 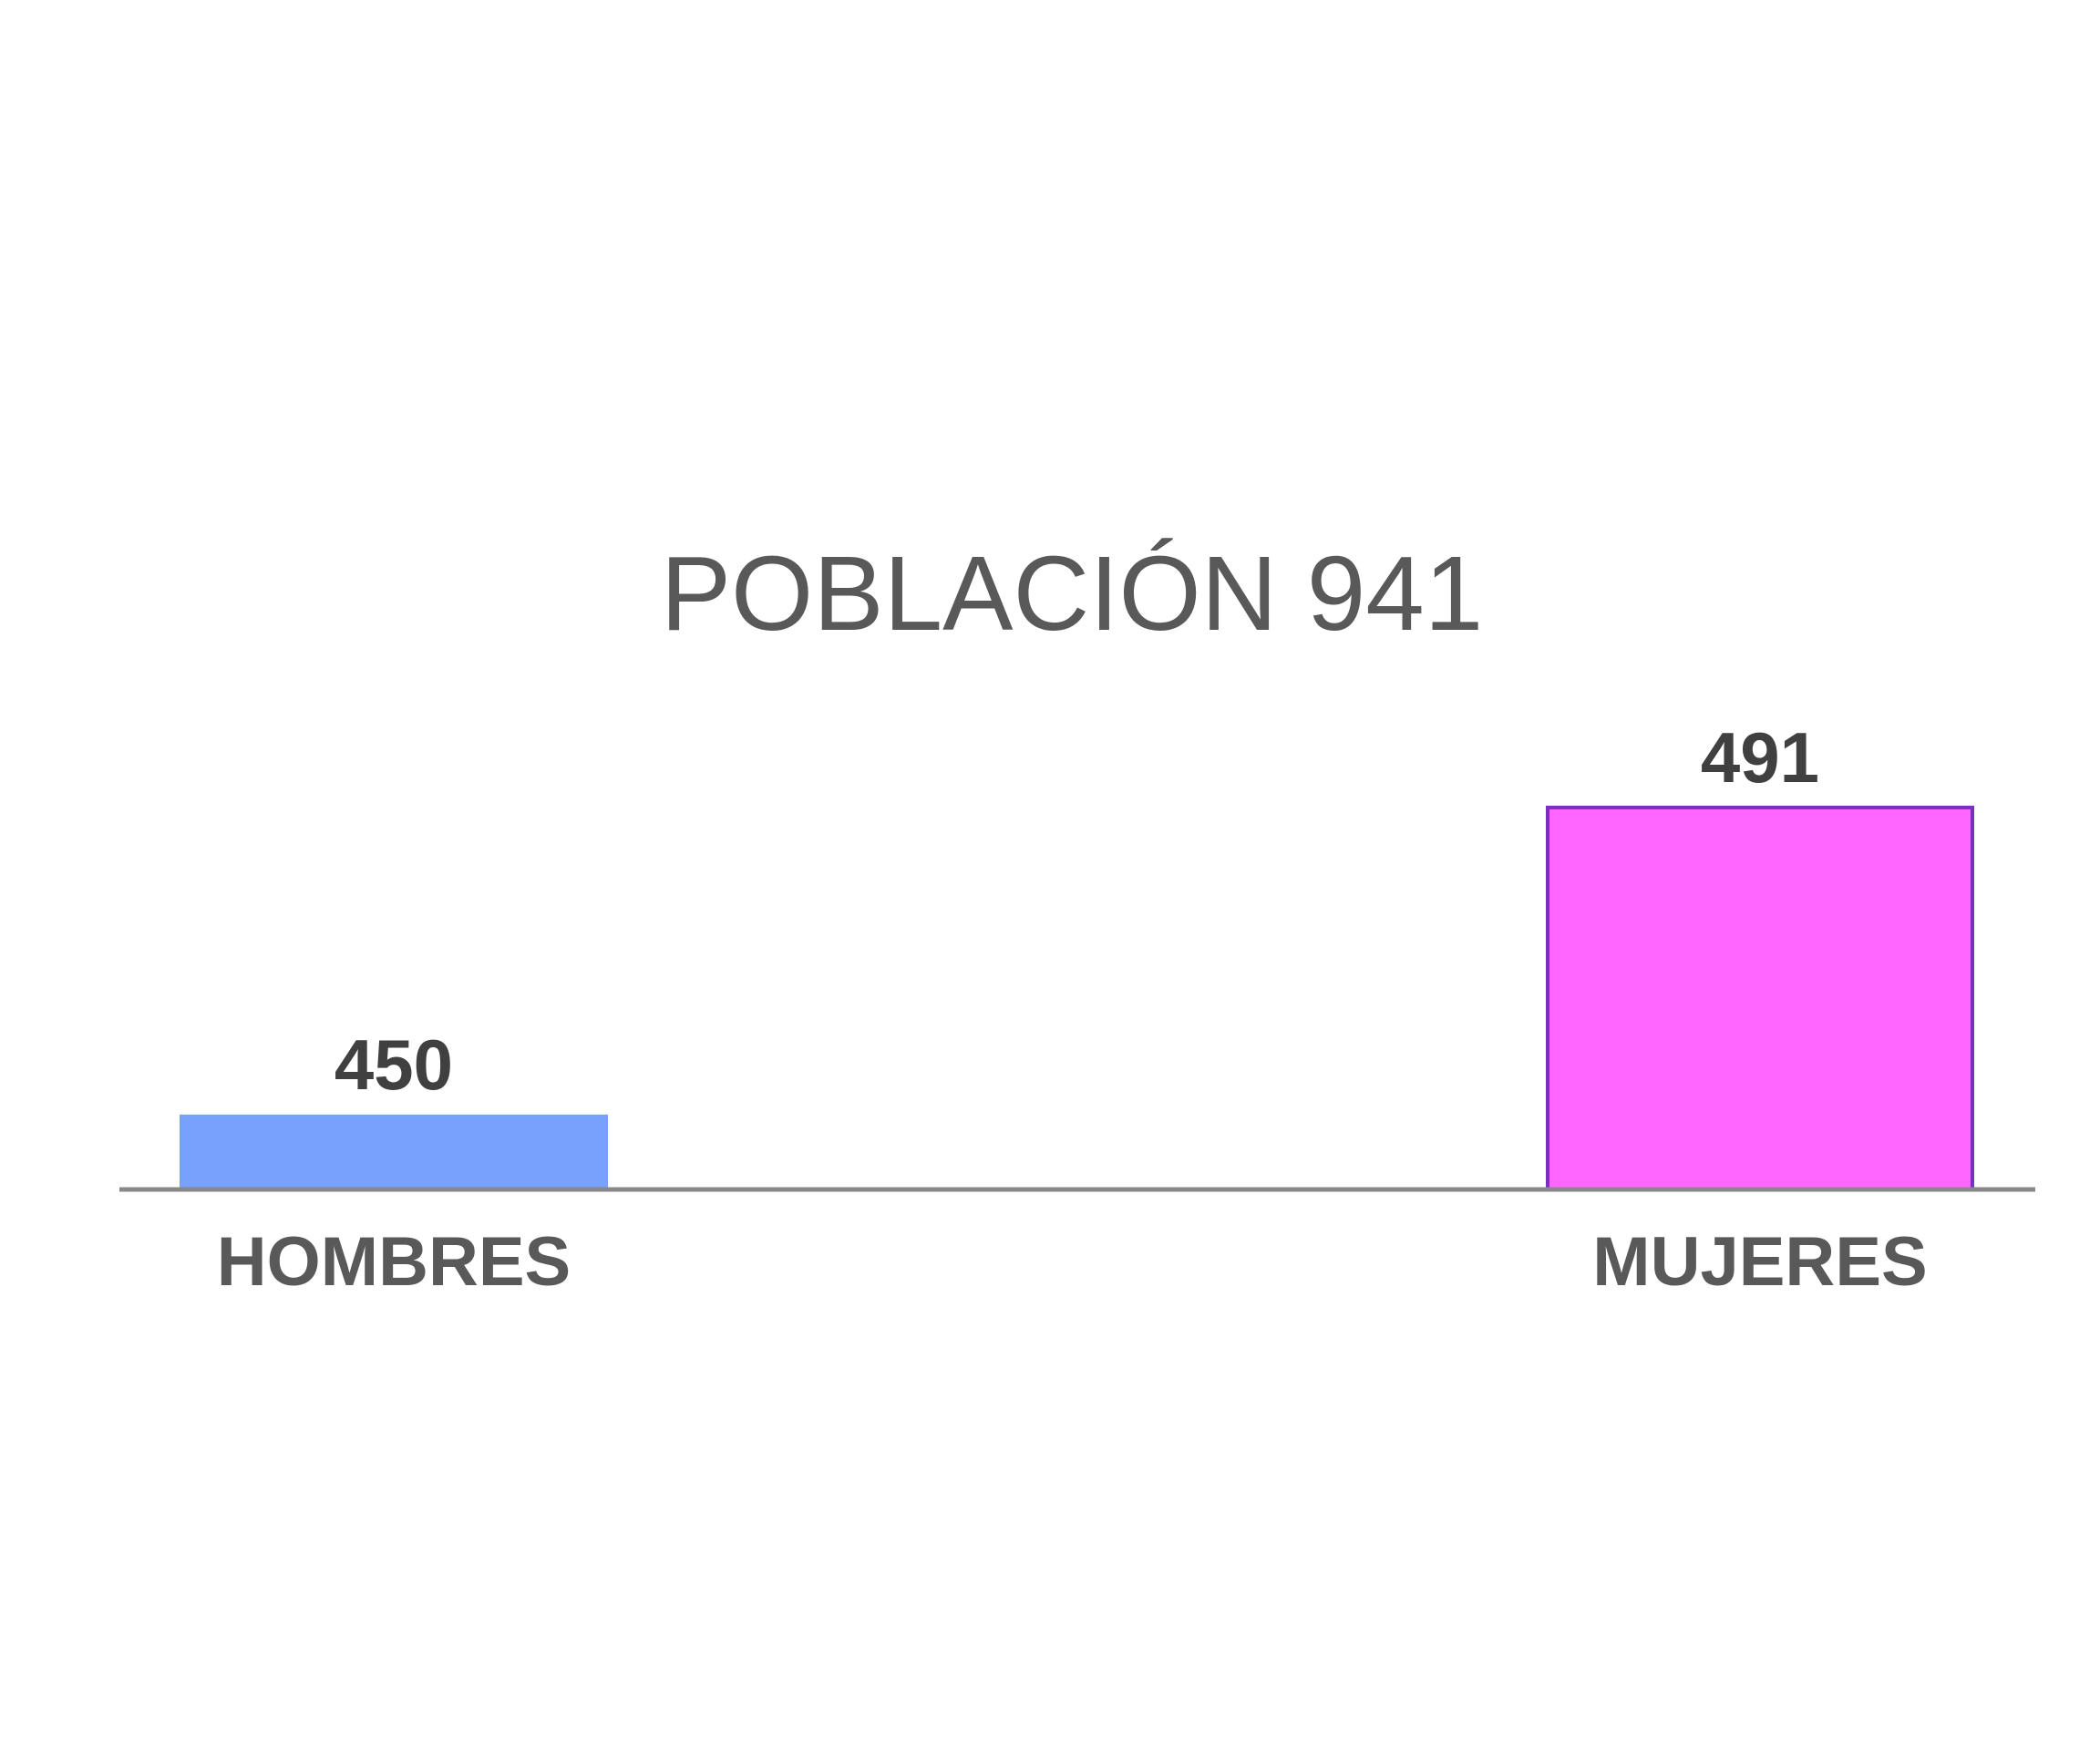 What do you see at coordinates (1760, 1262) in the screenshot?
I see `category-label-mujeres: MUJERES` at bounding box center [1760, 1262].